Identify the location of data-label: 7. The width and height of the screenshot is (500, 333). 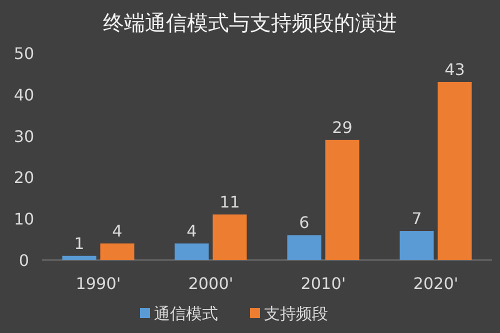
(417, 218).